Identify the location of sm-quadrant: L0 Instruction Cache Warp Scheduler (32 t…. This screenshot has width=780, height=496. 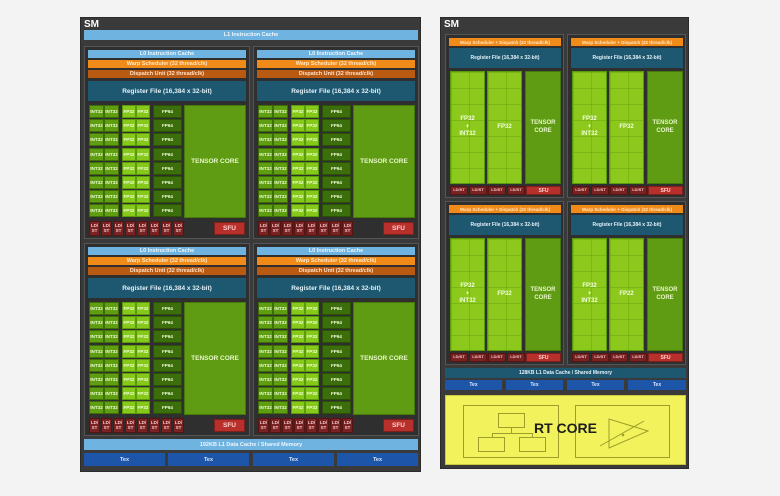
(336, 142).